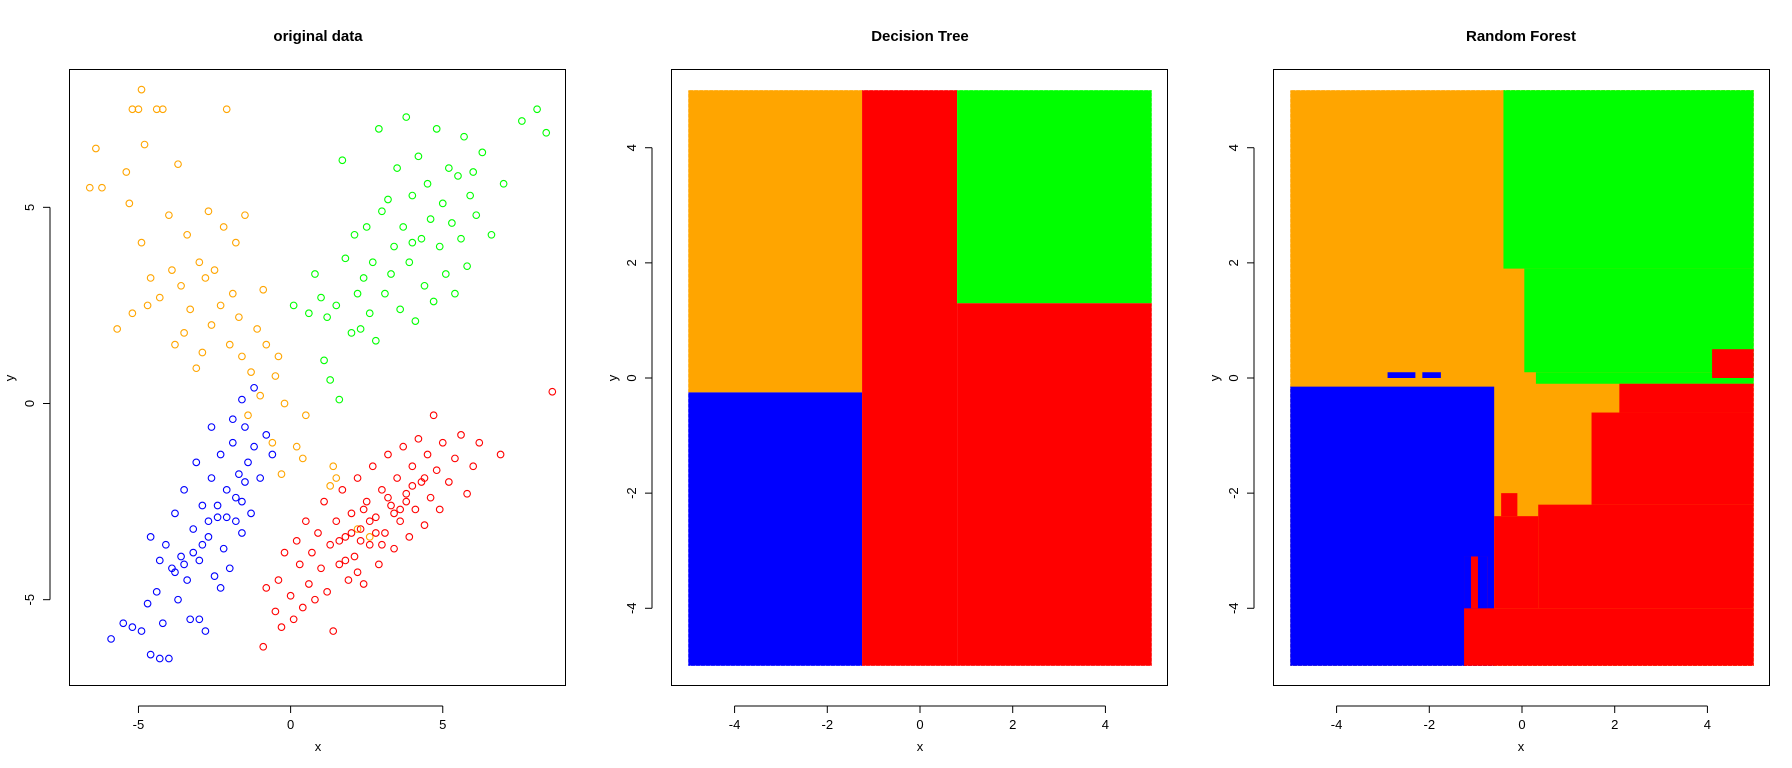  Describe the element at coordinates (1233, 147) in the screenshot. I see `y-tick-label: 4` at that location.